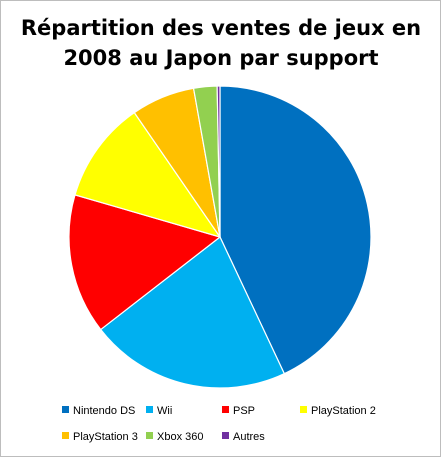 The image size is (441, 457). I want to click on legend-swatch-wii, so click(149, 409).